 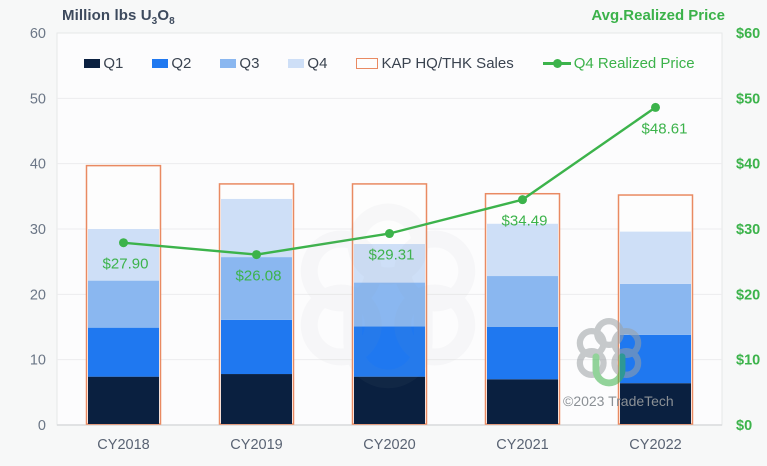 What do you see at coordinates (123, 255) in the screenshot?
I see `bar-q4-cy2018` at bounding box center [123, 255].